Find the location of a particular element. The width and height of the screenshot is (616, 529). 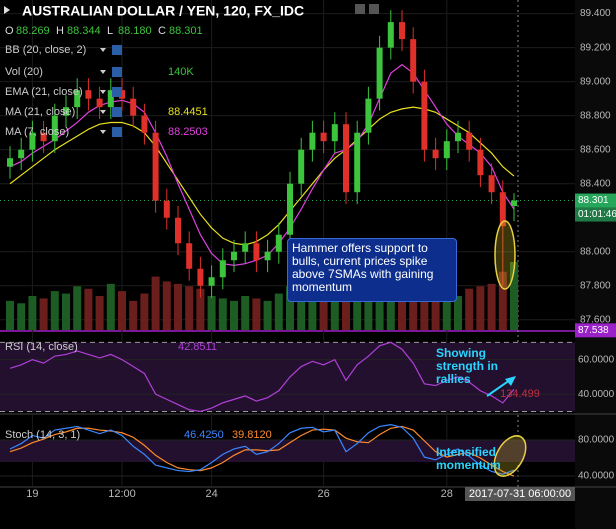

hide-icon is located at coordinates (374, 9).